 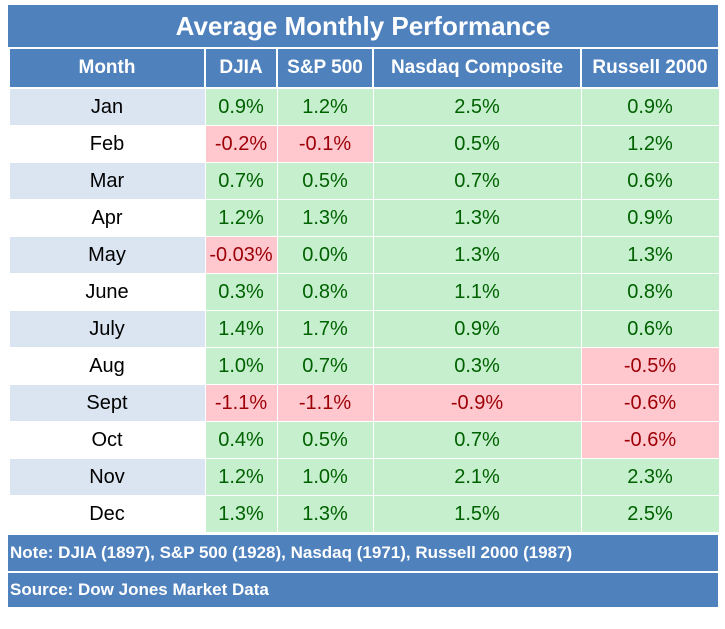 I want to click on table-row: Oct 0.4% 0.5% 0.7% -0.6%, so click(x=364, y=440).